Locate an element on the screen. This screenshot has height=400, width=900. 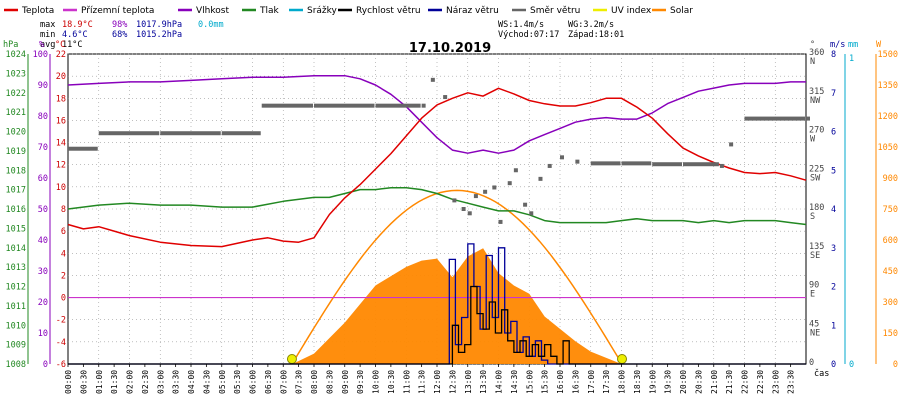
ms-tick: 2 is located at coordinates (833, 288).